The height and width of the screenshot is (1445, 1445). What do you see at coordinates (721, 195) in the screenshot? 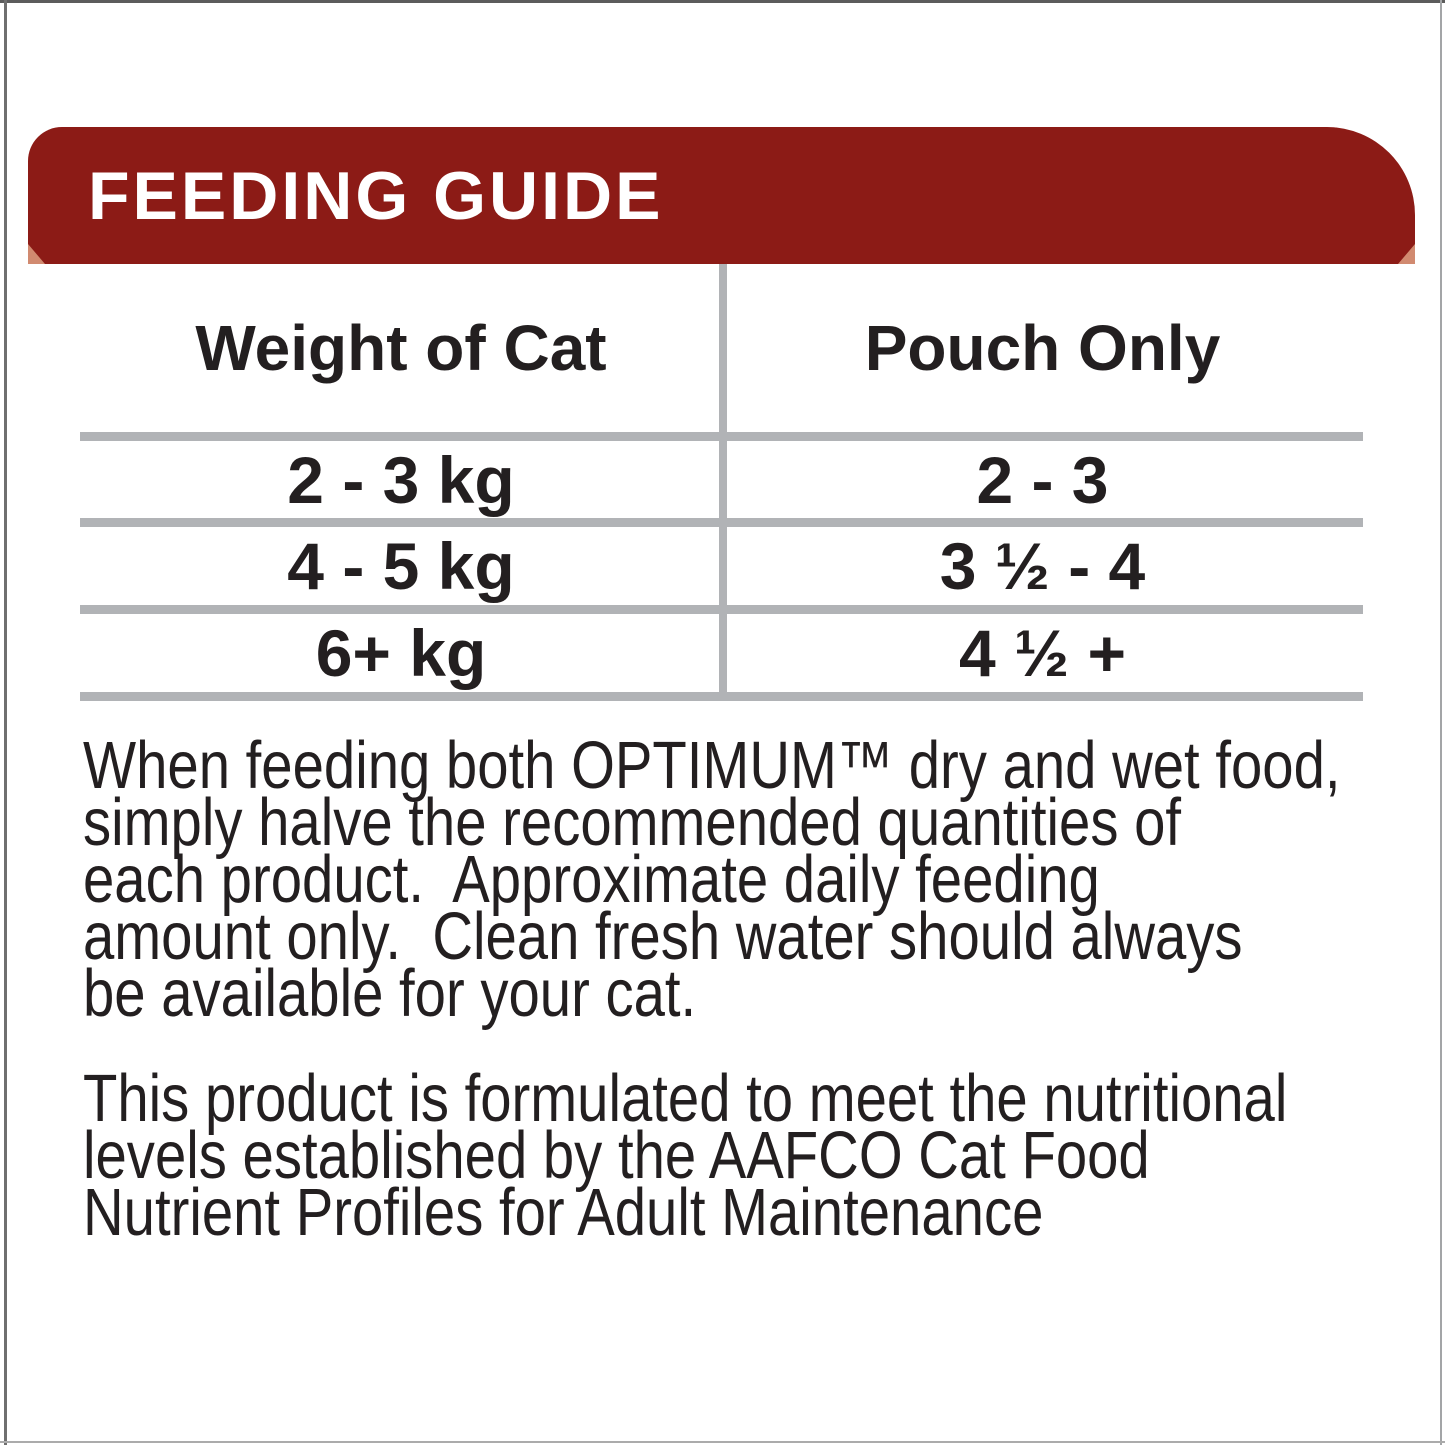
I see `feeding-guide-banner: FEEDING GUIDE` at bounding box center [721, 195].